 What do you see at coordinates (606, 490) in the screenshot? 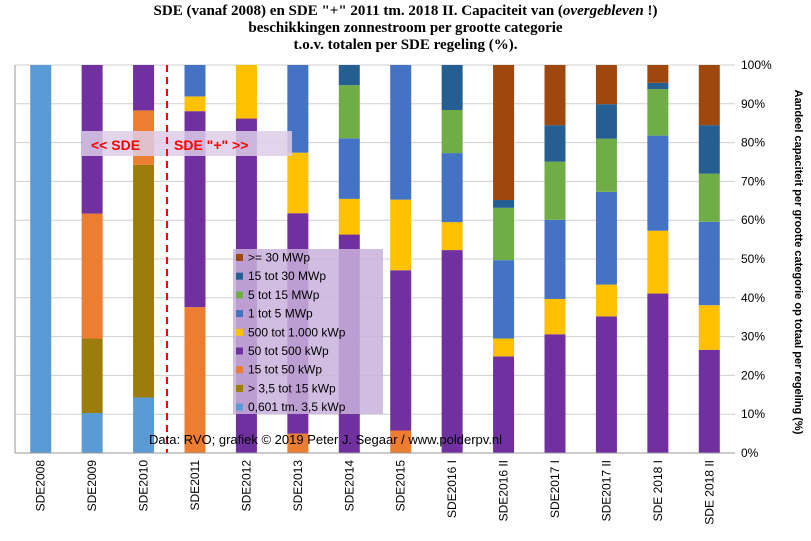
I see `x-tick-label: SDE2017 II` at bounding box center [606, 490].